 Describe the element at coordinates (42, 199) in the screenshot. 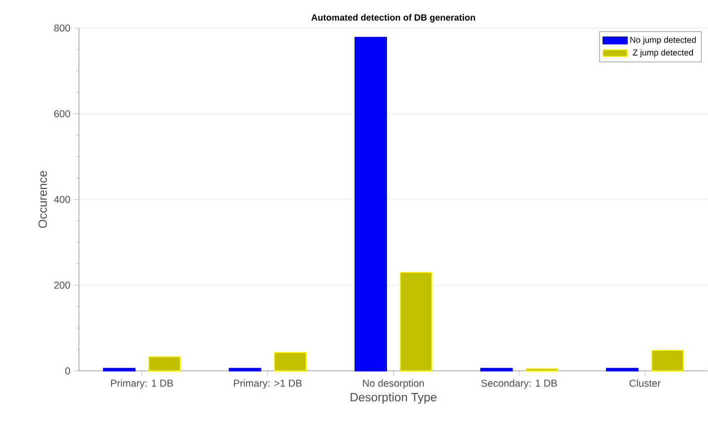

I see `y-axis-title: Occurence` at that location.